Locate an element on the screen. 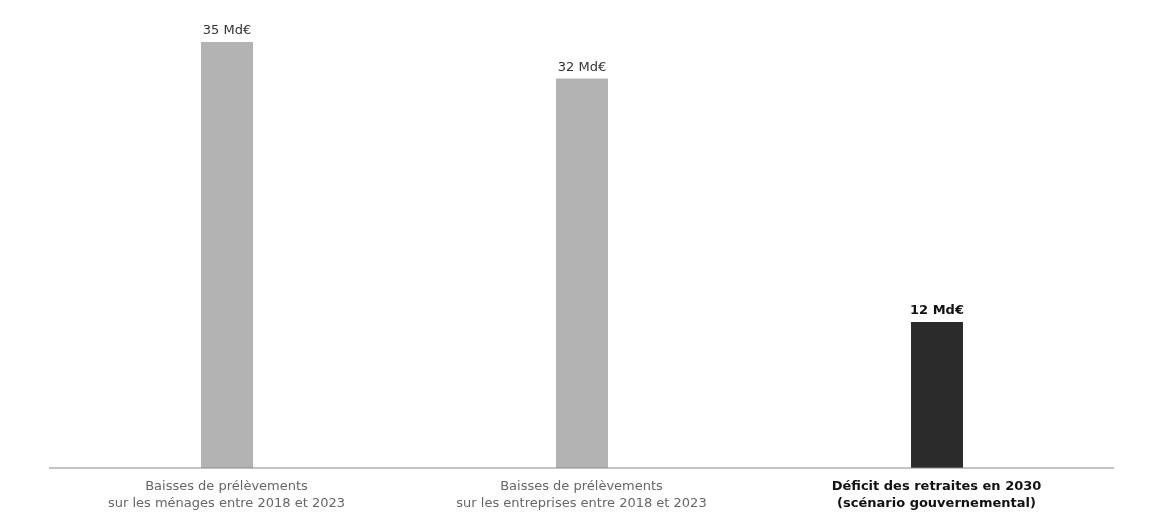 This screenshot has height=529, width=1164. data-label: 32 Md€ is located at coordinates (582, 66).